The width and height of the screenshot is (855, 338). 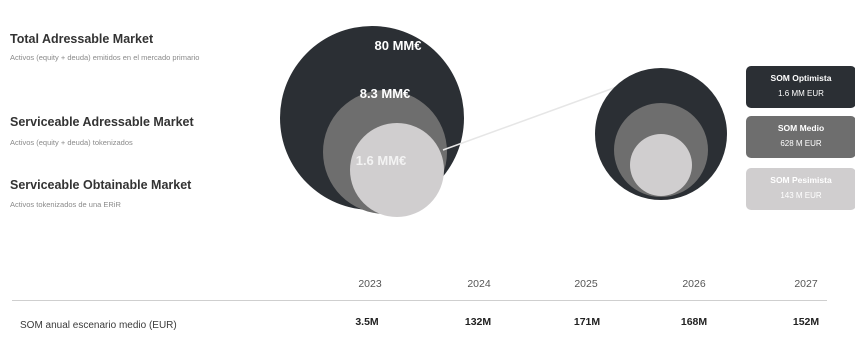 What do you see at coordinates (98, 325) in the screenshot?
I see `table-row-label: SOM anual escenario medio (EUR)` at bounding box center [98, 325].